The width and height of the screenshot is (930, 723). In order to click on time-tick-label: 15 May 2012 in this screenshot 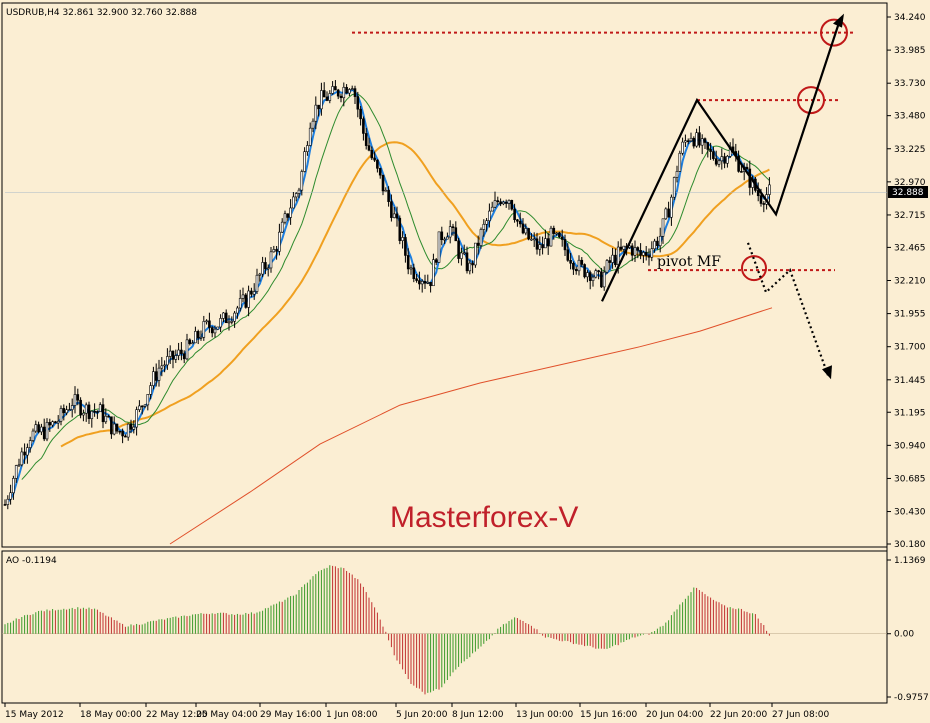, I will do `click(34, 715)`.